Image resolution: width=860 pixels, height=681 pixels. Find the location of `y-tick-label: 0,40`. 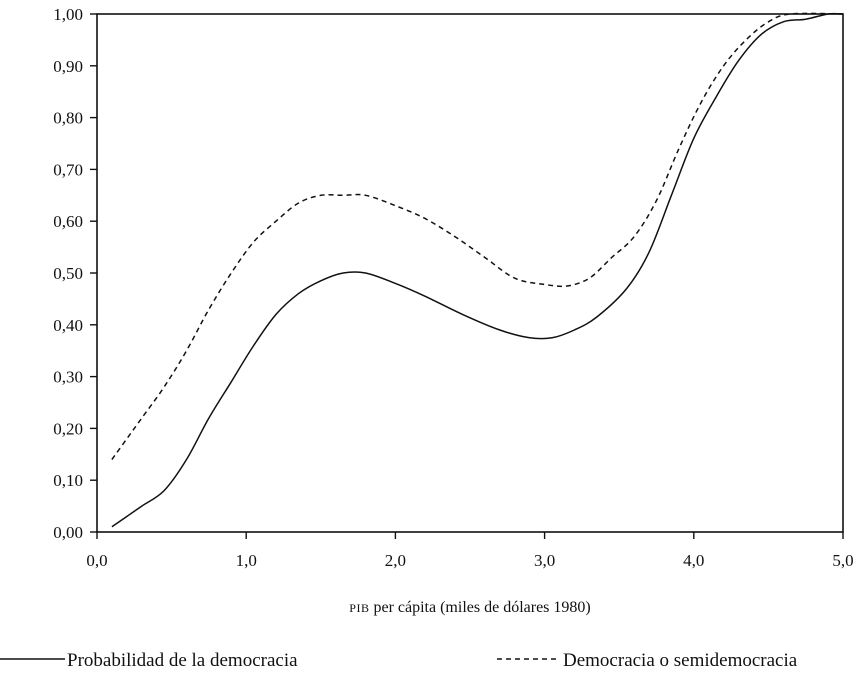

y-tick-label: 0,40 is located at coordinates (68, 325).